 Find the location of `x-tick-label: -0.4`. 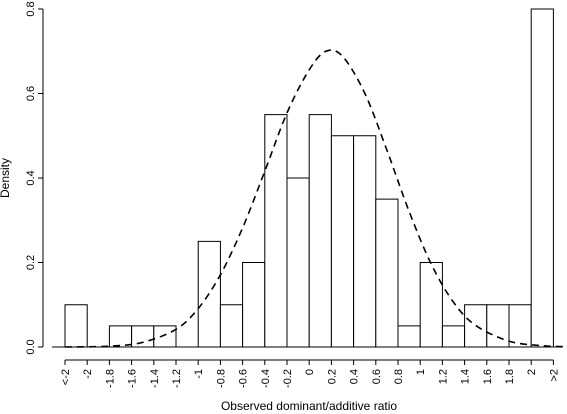

x-tick-label: -0.4 is located at coordinates (266, 378).